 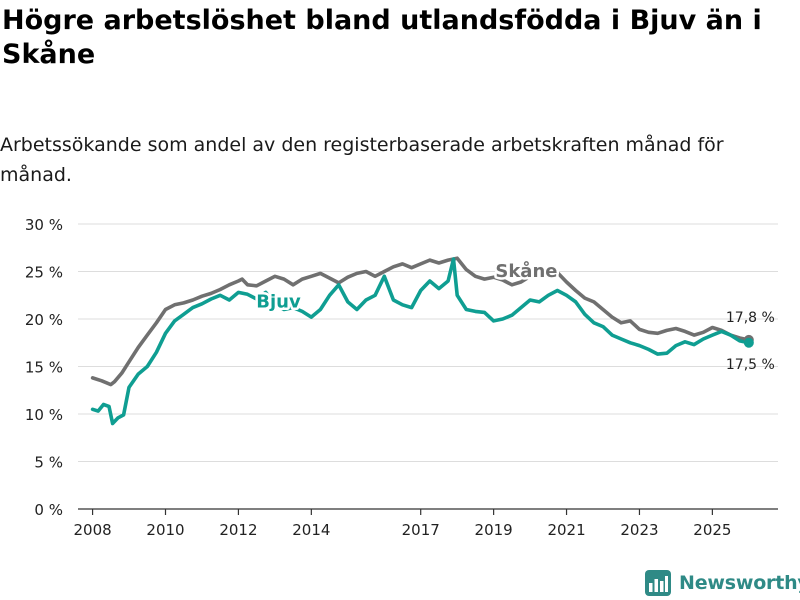 I want to click on x-tick-label: 2008, so click(x=92, y=530).